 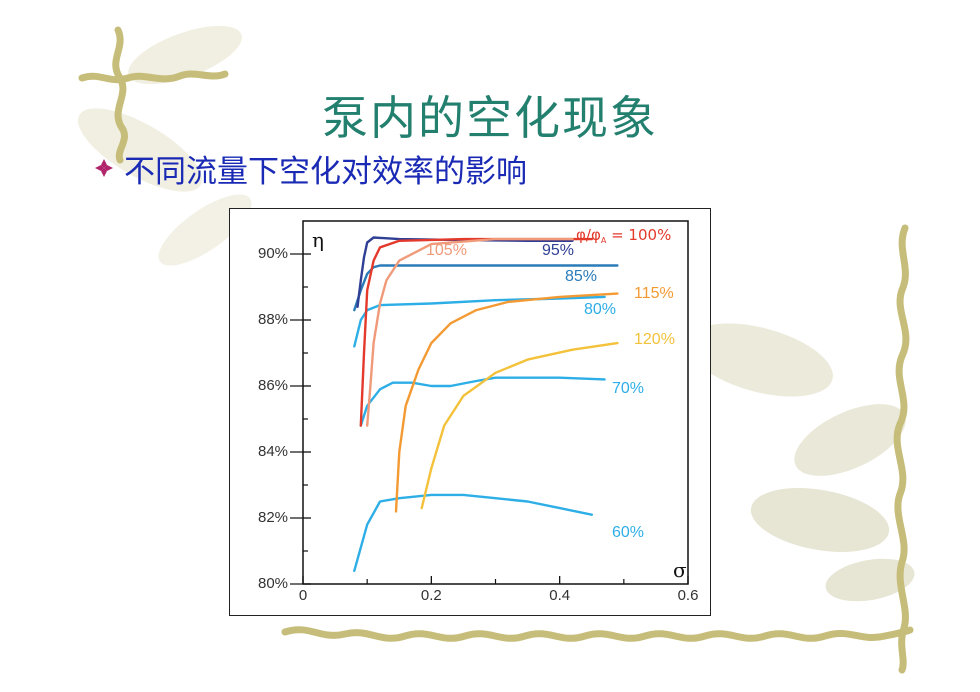 What do you see at coordinates (581, 276) in the screenshot?
I see `series-label-85pct: 85%` at bounding box center [581, 276].